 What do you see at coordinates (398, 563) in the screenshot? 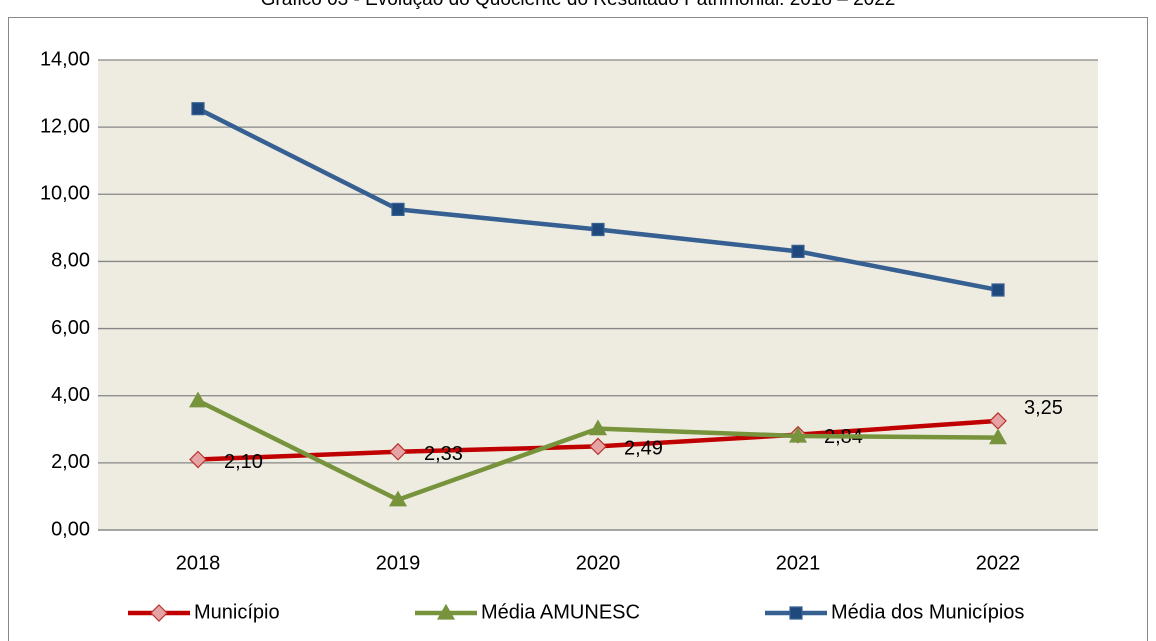
I see `x-tick-label: 2019` at bounding box center [398, 563].